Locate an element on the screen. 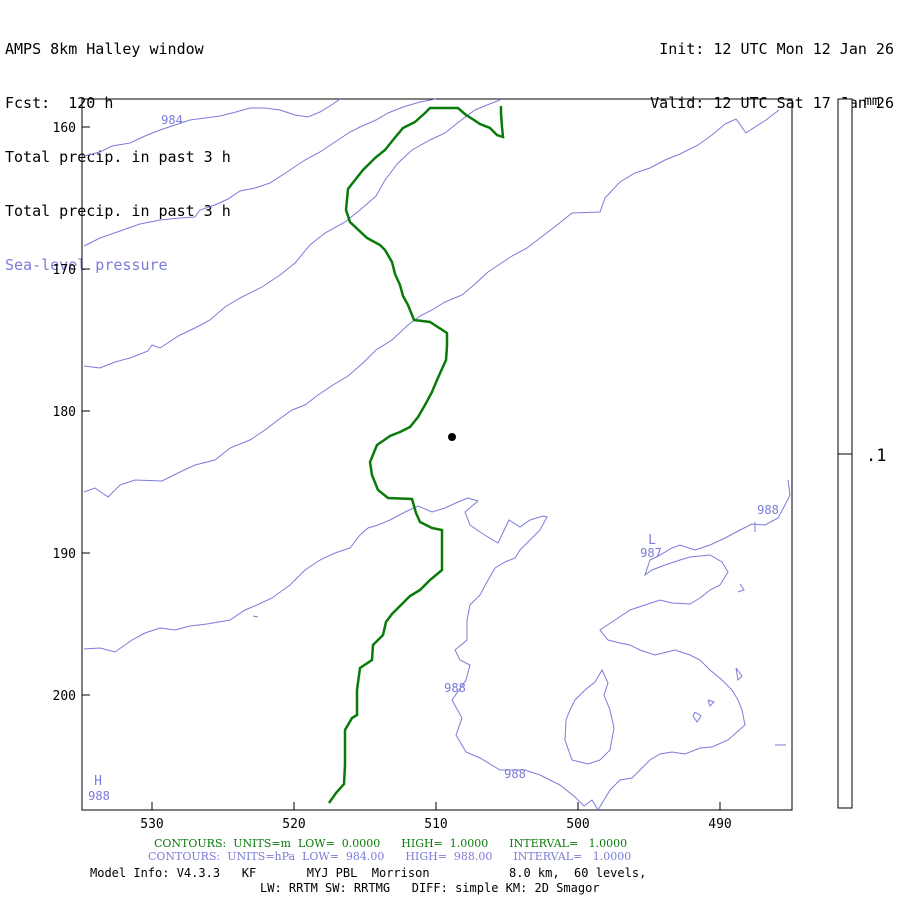 The image size is (900, 900). field-label-2: Total precip. in past 3 h is located at coordinates (118, 211).